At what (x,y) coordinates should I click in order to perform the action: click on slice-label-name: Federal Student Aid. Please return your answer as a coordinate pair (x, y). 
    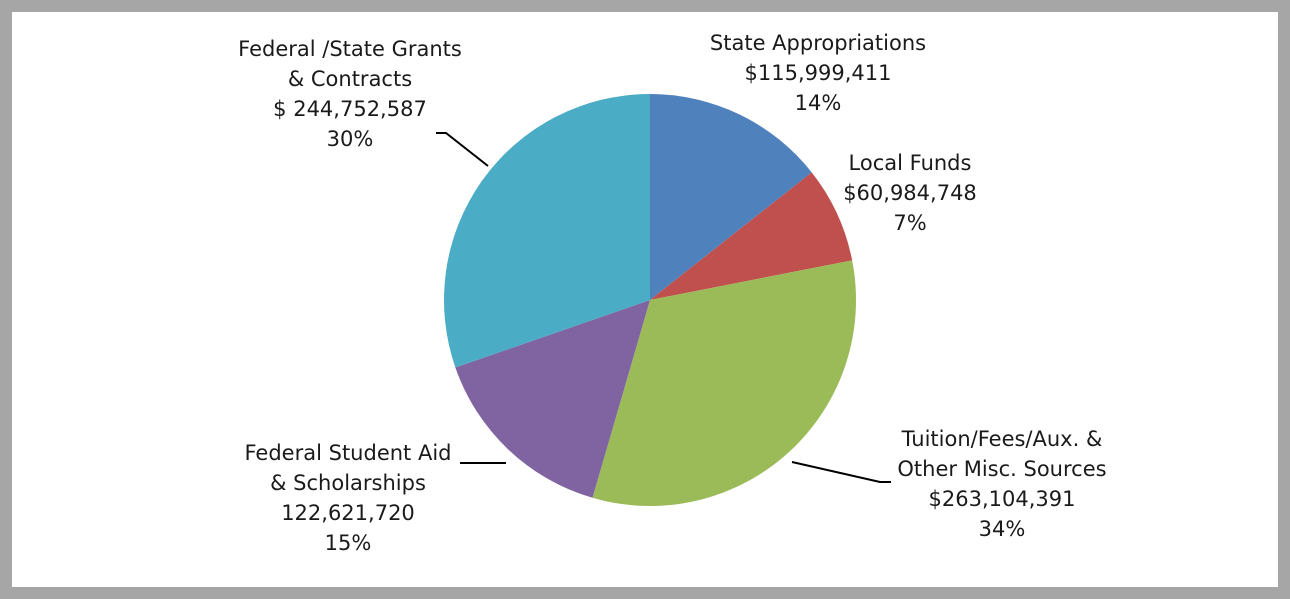
    Looking at the image, I should click on (348, 453).